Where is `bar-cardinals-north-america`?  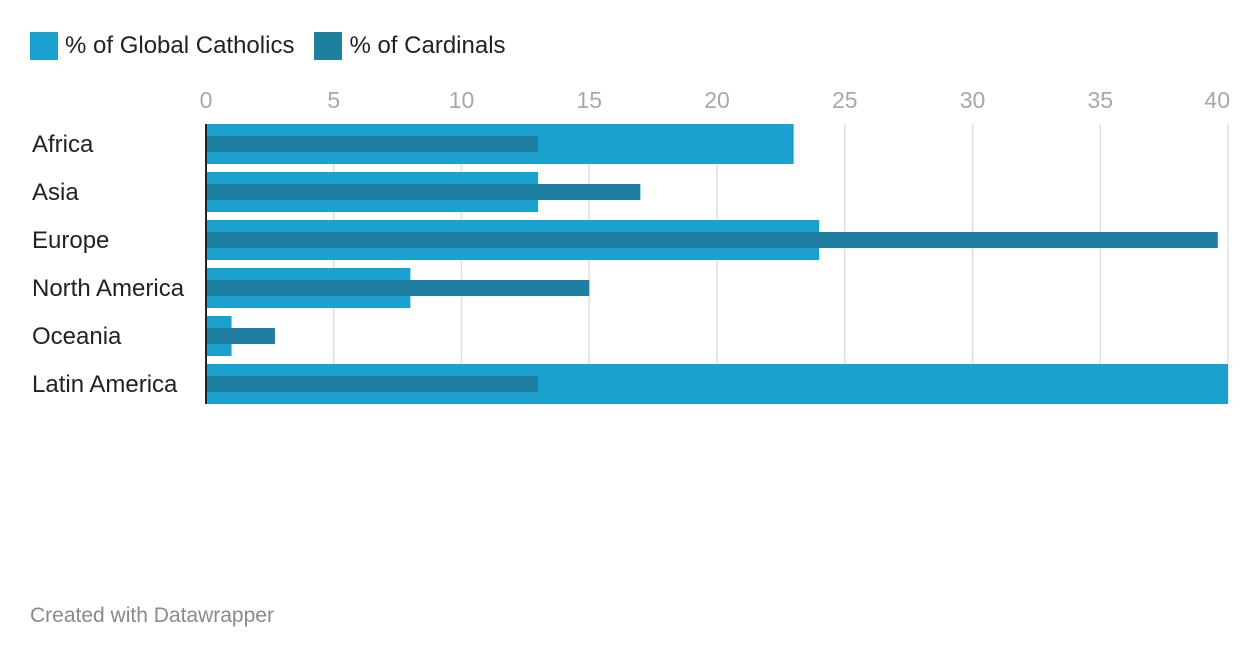
bar-cardinals-north-america is located at coordinates (398, 288).